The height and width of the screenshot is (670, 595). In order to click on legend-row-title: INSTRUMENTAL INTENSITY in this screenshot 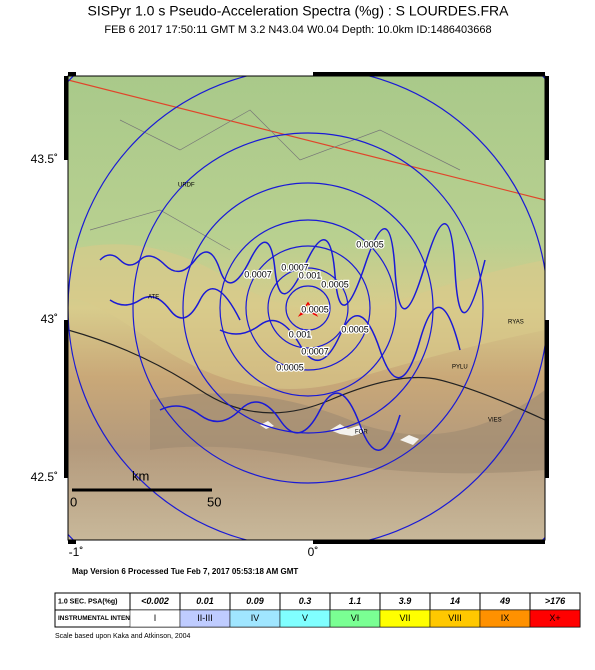, I will do `click(101, 618)`.